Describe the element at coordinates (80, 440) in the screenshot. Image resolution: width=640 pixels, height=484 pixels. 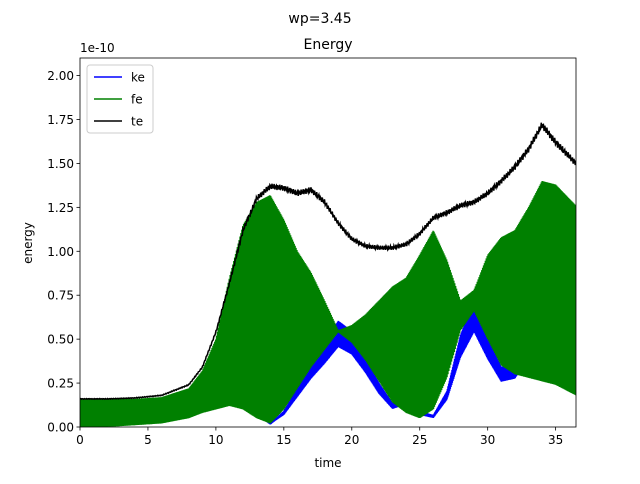
I see `x-tick-label: 0` at that location.